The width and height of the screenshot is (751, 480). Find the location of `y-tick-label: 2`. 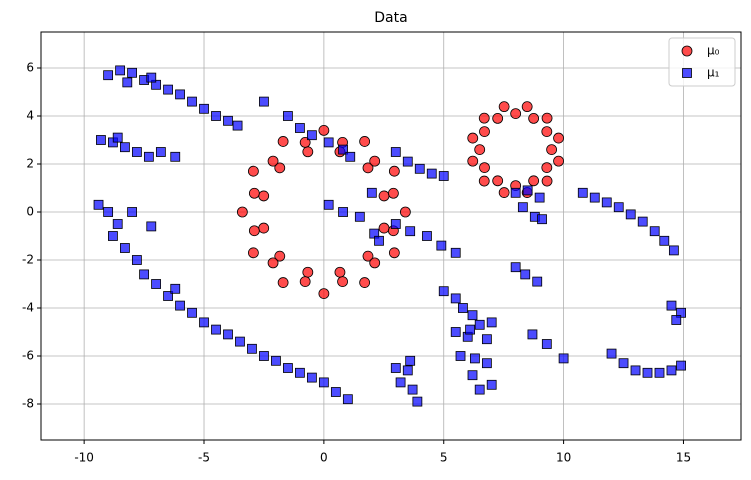

y-tick-label: 2 is located at coordinates (30, 164).